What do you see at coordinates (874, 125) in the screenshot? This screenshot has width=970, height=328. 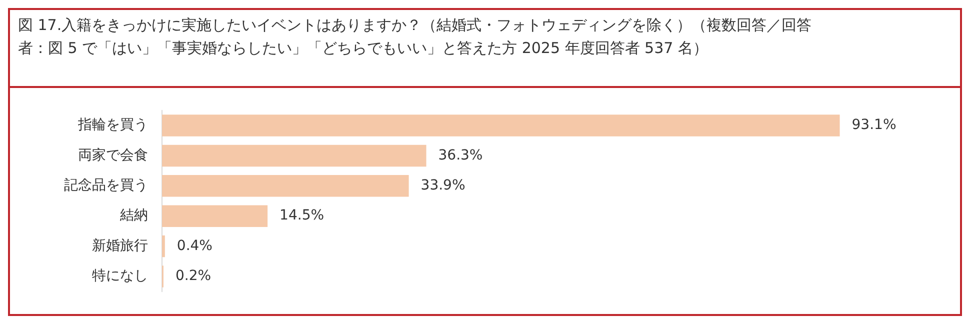 I see `data-label: 93.1%` at bounding box center [874, 125].